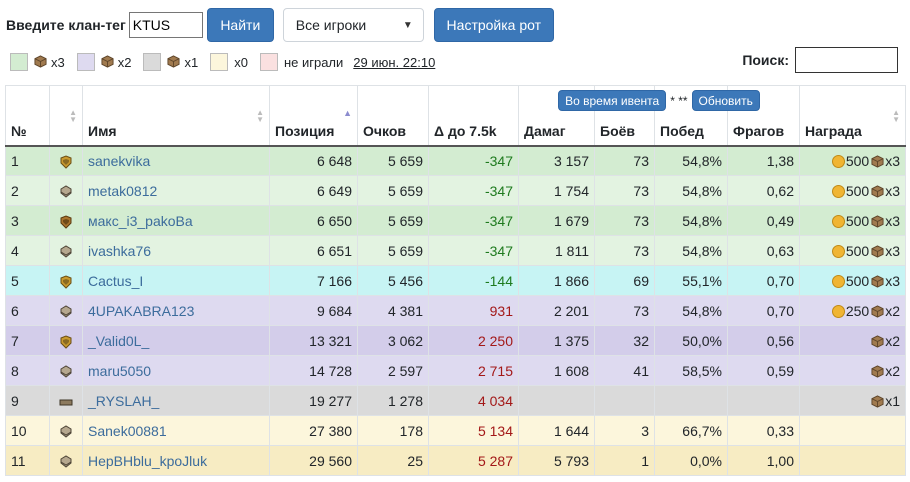 This screenshot has height=482, width=910. Describe the element at coordinates (141, 310) in the screenshot. I see `player-link: 4UPAKABRA123` at that location.